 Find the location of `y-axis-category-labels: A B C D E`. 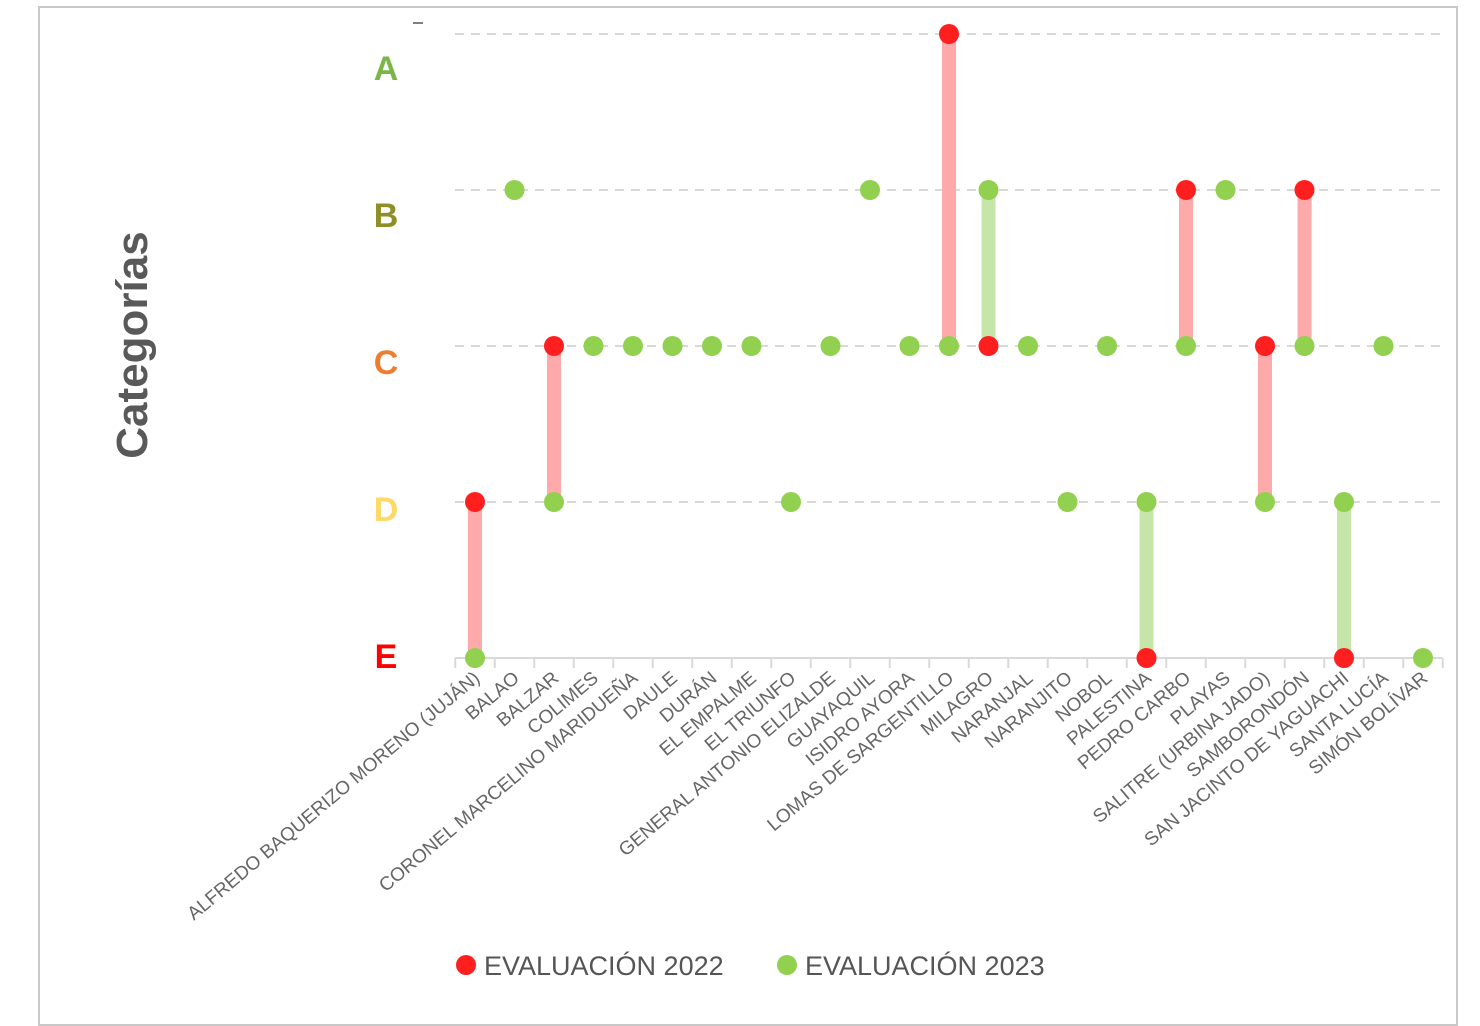

y-axis-category-labels: A B C D E is located at coordinates (386, 363).